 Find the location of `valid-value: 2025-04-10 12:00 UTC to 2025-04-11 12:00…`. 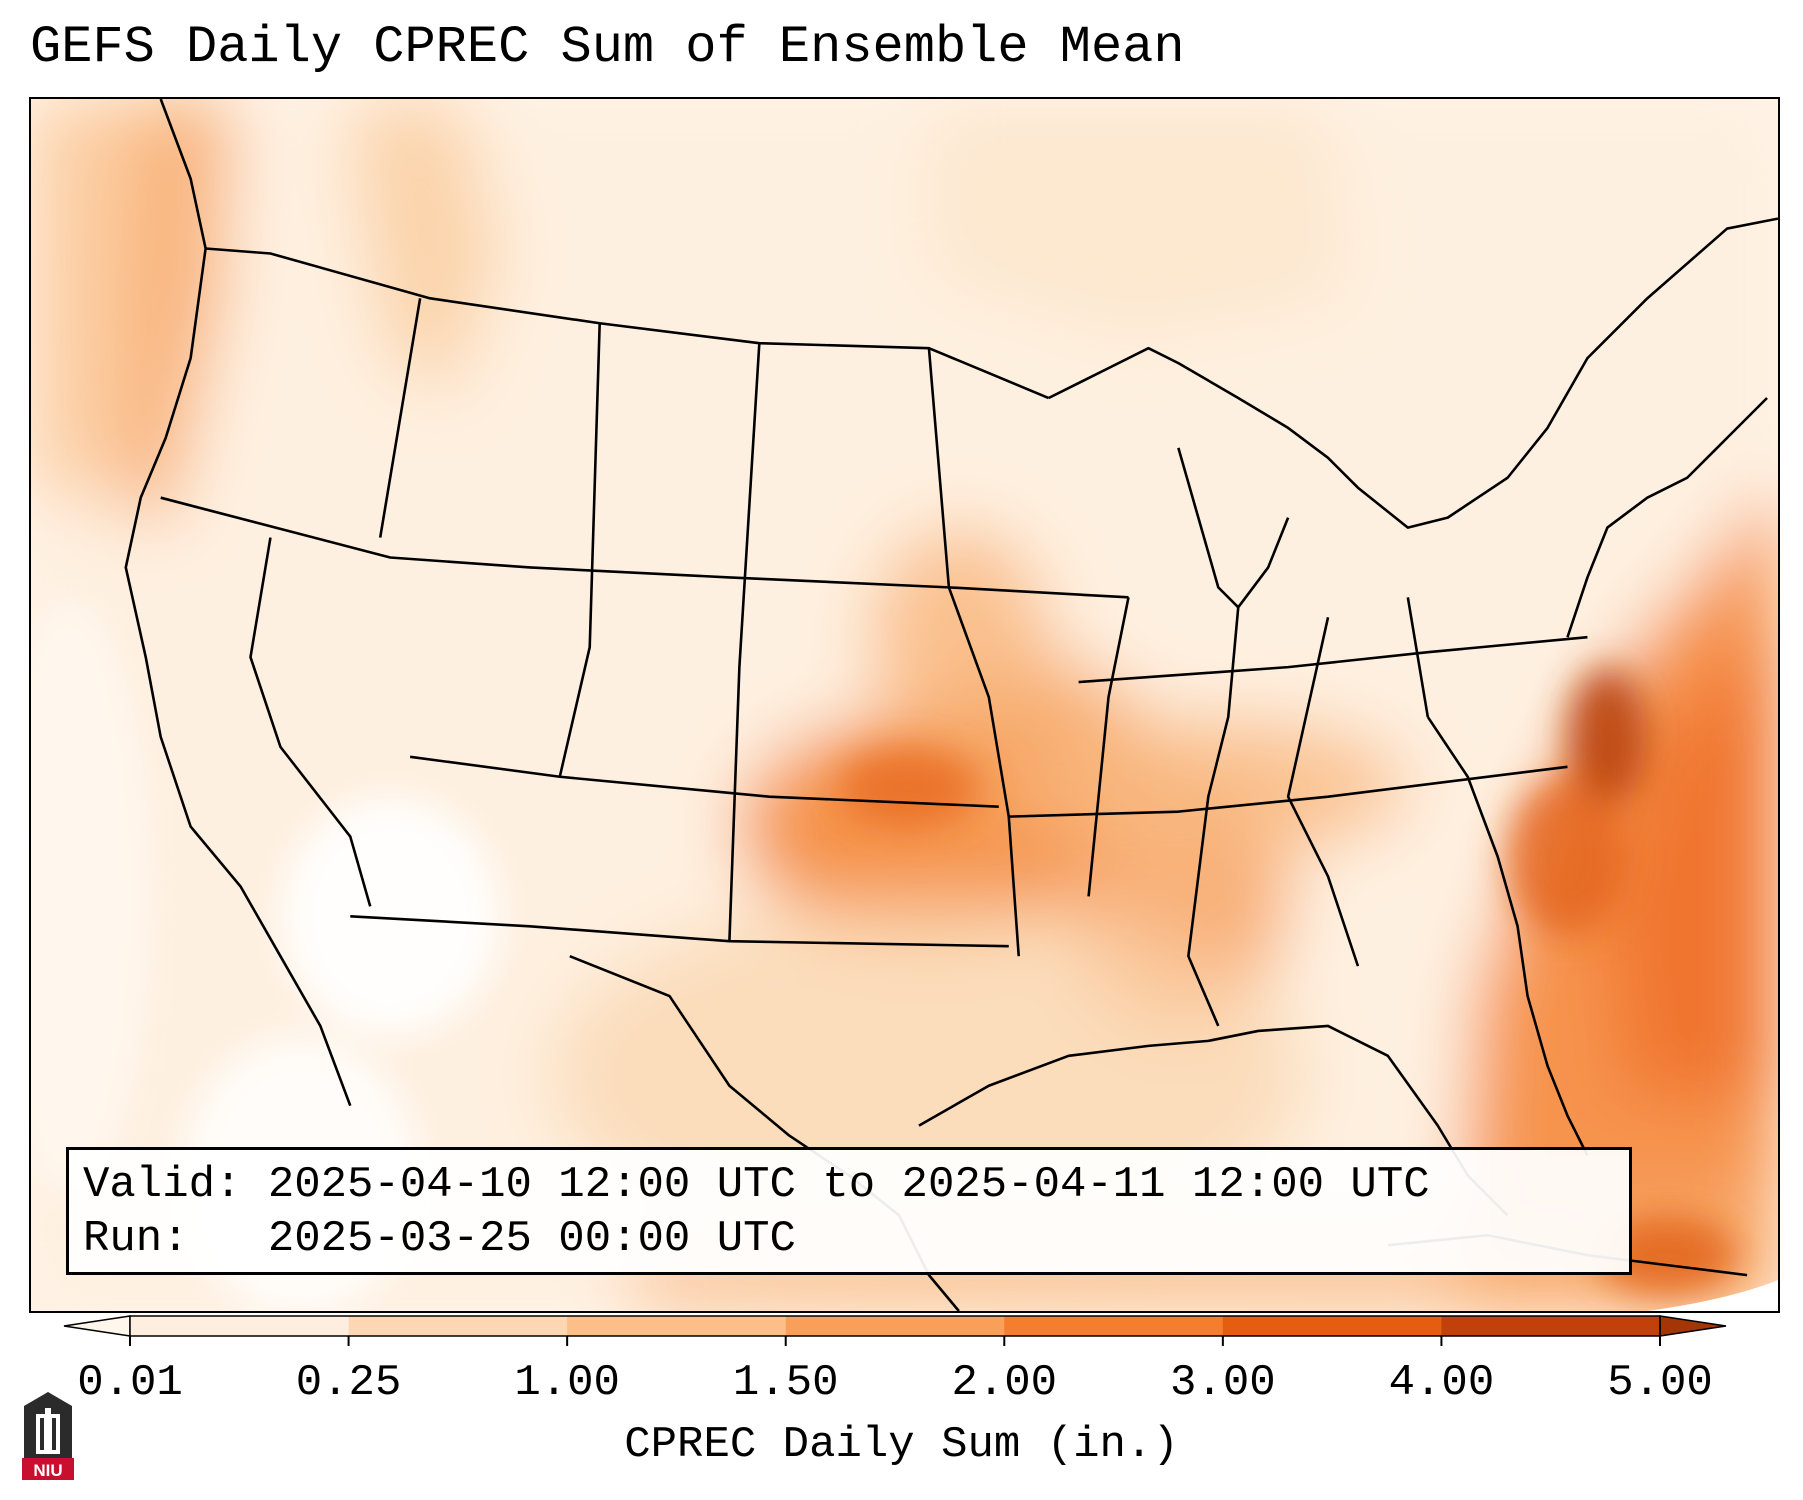

valid-value: 2025-04-10 12:00 UTC to 2025-04-11 12:00… is located at coordinates (848, 1185).